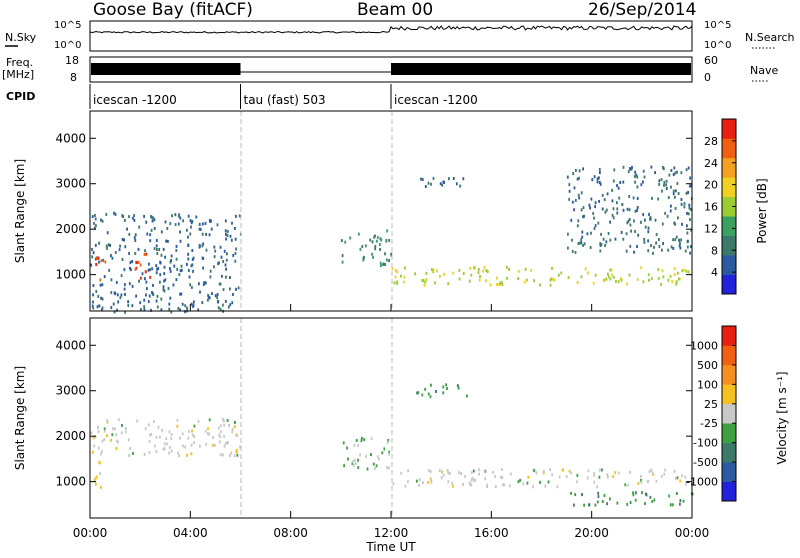  I want to click on velocity-colorbar-label: Velocity [m s⁻¹], so click(782, 417).